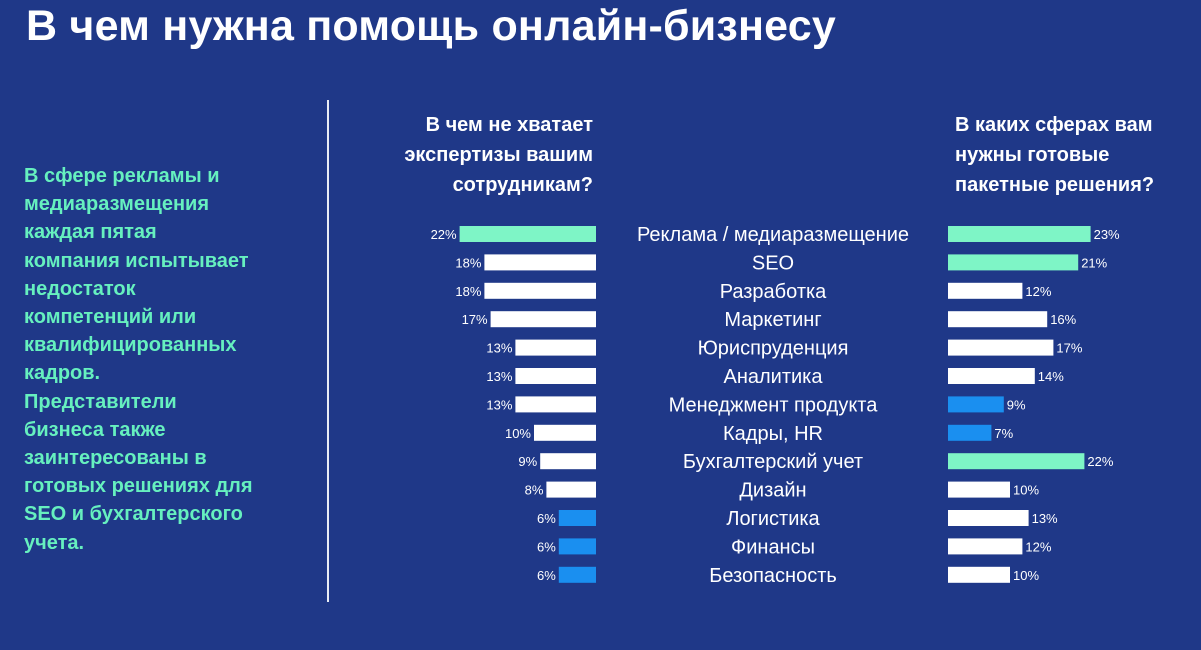 The width and height of the screenshot is (1201, 650). Describe the element at coordinates (444, 234) in the screenshot. I see `left-bar-value-label: 22%` at that location.